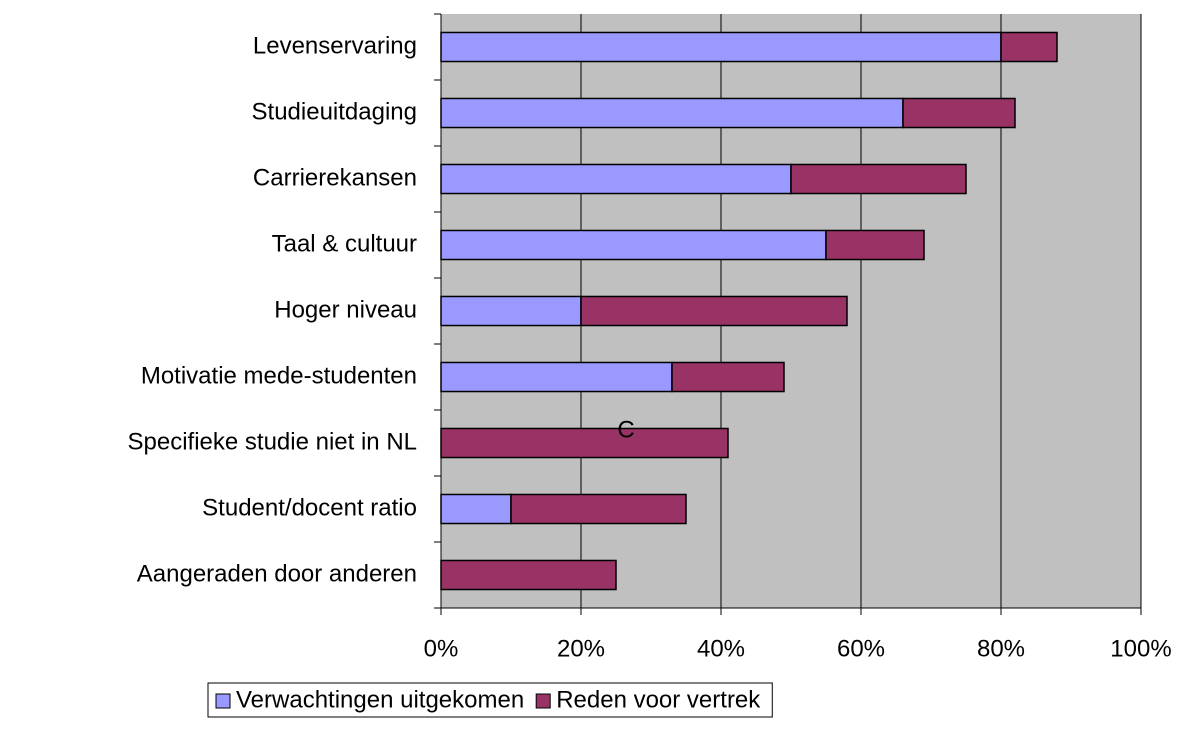 The image size is (1187, 744). Describe the element at coordinates (279, 375) in the screenshot. I see `y-tick-label: Motivatie mede-studenten` at that location.